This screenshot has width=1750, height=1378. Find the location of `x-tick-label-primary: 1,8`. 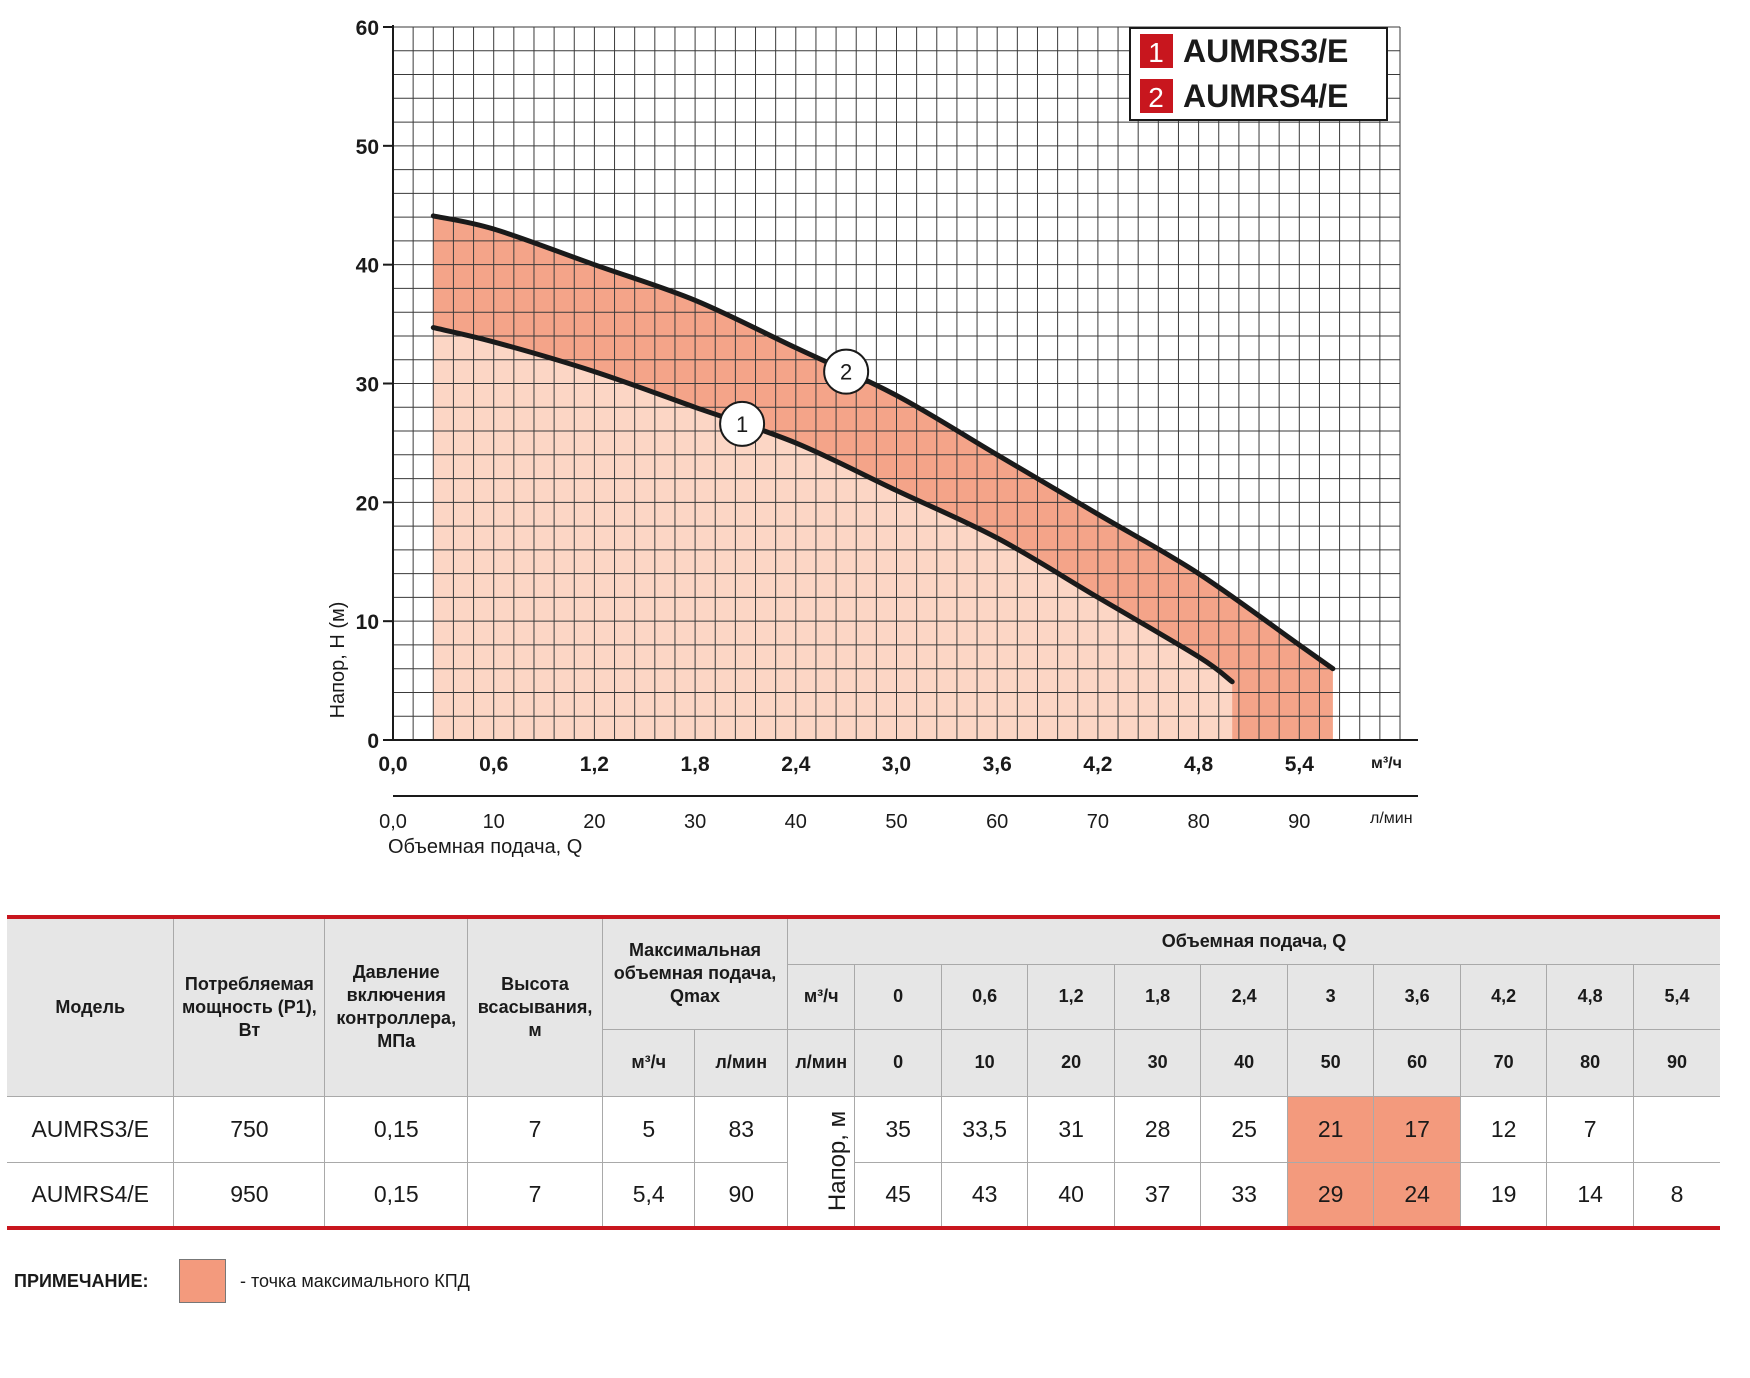

x-tick-label-primary: 1,8 is located at coordinates (695, 764).